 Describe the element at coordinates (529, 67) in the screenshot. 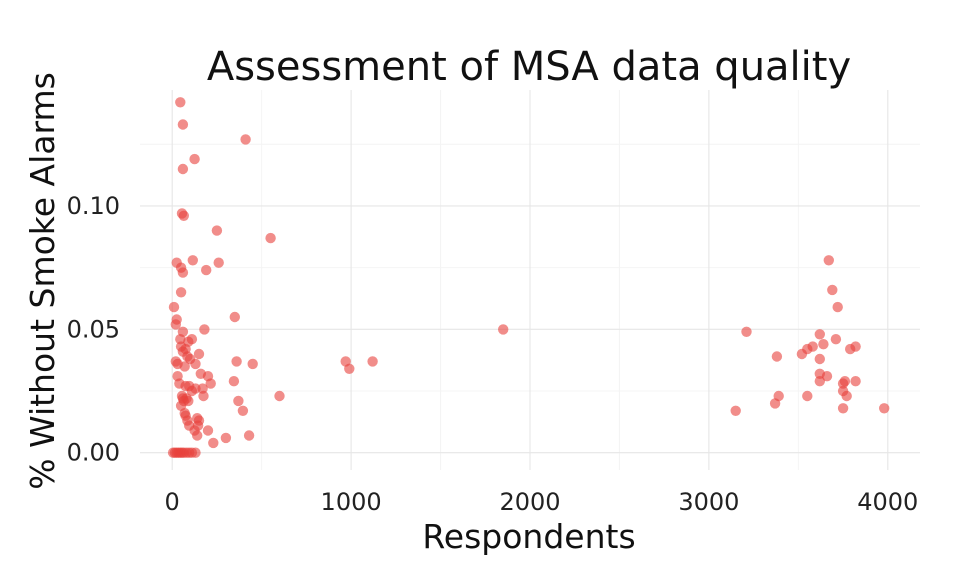

I see `chart-title: Assessment of MSA data quality` at that location.